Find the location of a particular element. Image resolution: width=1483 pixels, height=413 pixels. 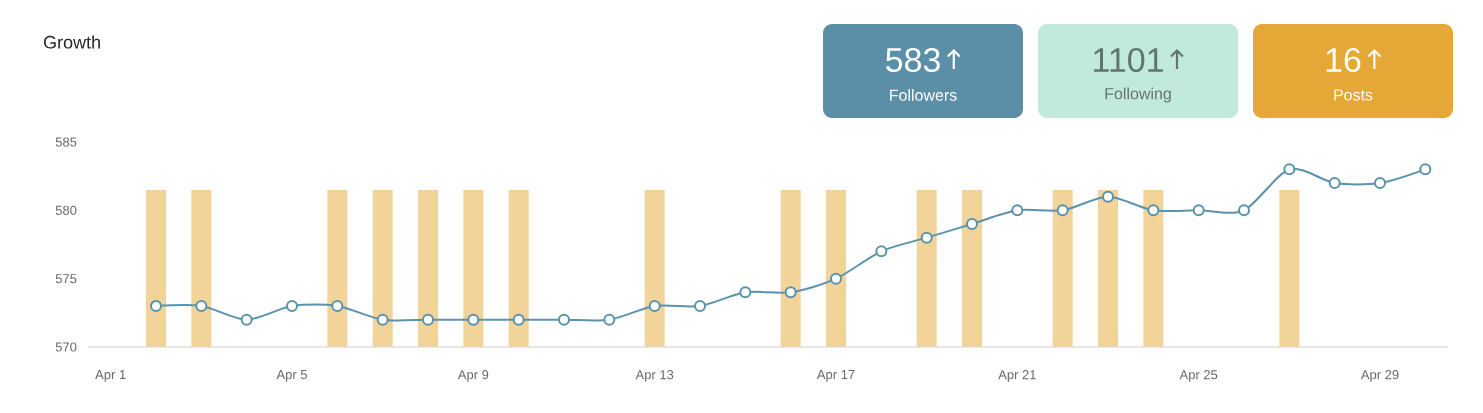

x-tick-label: Apr 21 is located at coordinates (1017, 376).